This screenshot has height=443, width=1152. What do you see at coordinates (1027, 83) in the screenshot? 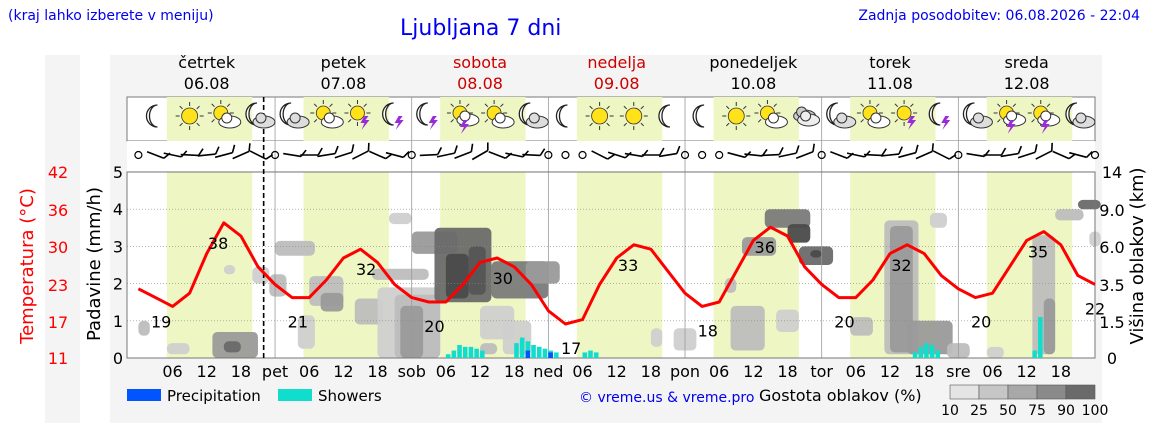
I see `day-date: 12.08` at bounding box center [1027, 83].